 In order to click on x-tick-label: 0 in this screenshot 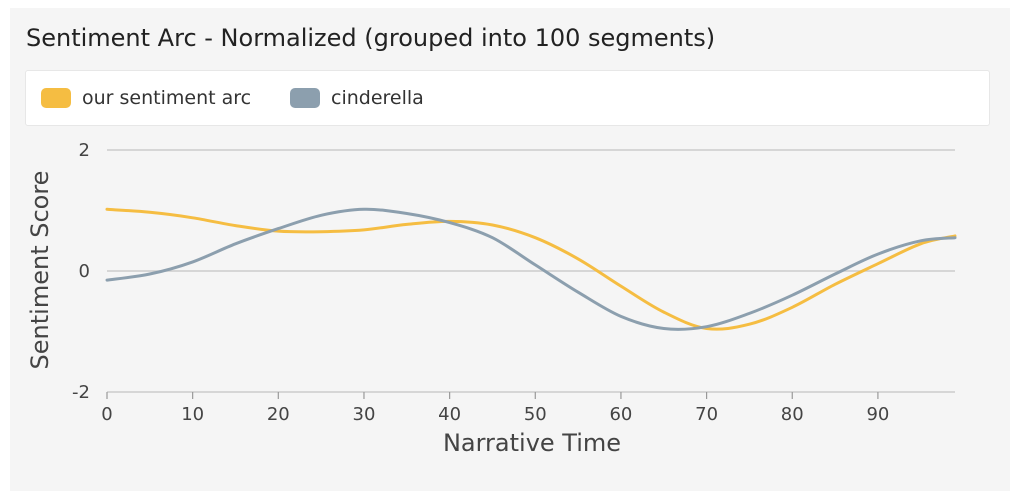, I will do `click(106, 414)`.